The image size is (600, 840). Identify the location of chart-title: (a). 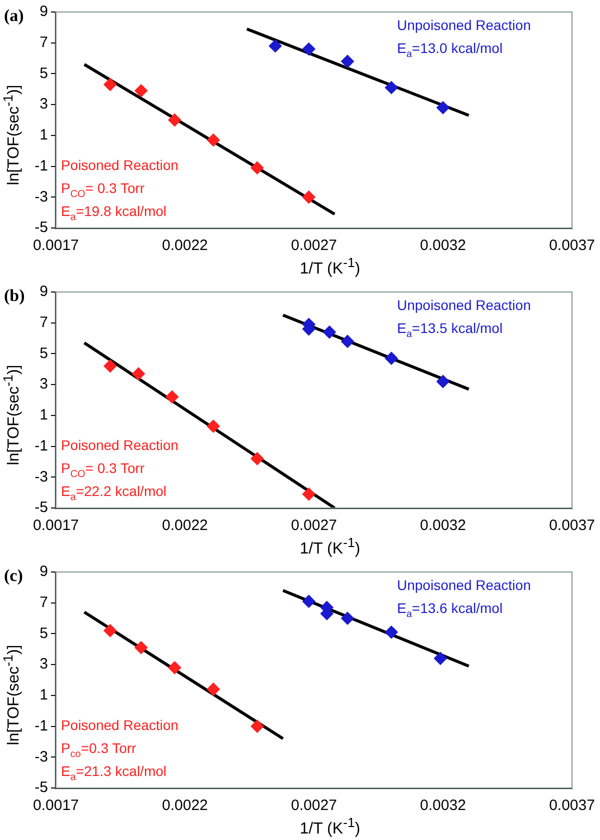
(14, 16).